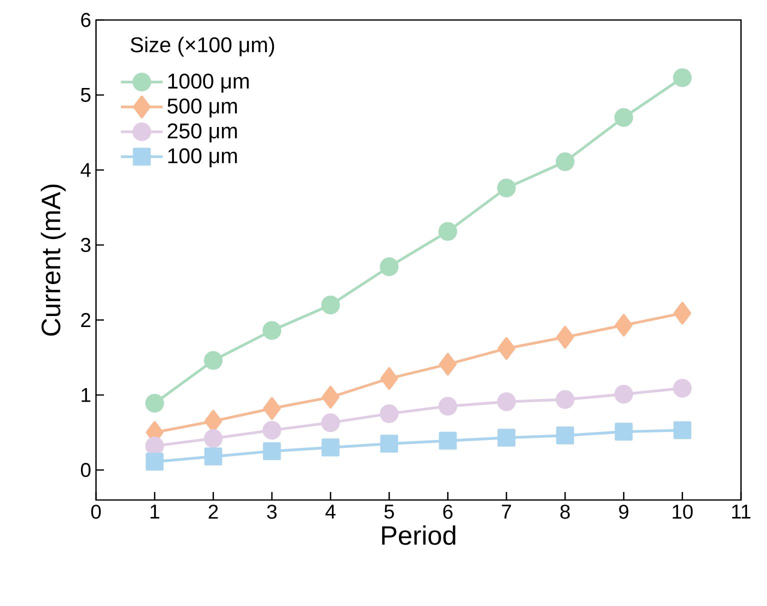 The height and width of the screenshot is (606, 767). What do you see at coordinates (85, 245) in the screenshot?
I see `y-tick-label: 3` at bounding box center [85, 245].